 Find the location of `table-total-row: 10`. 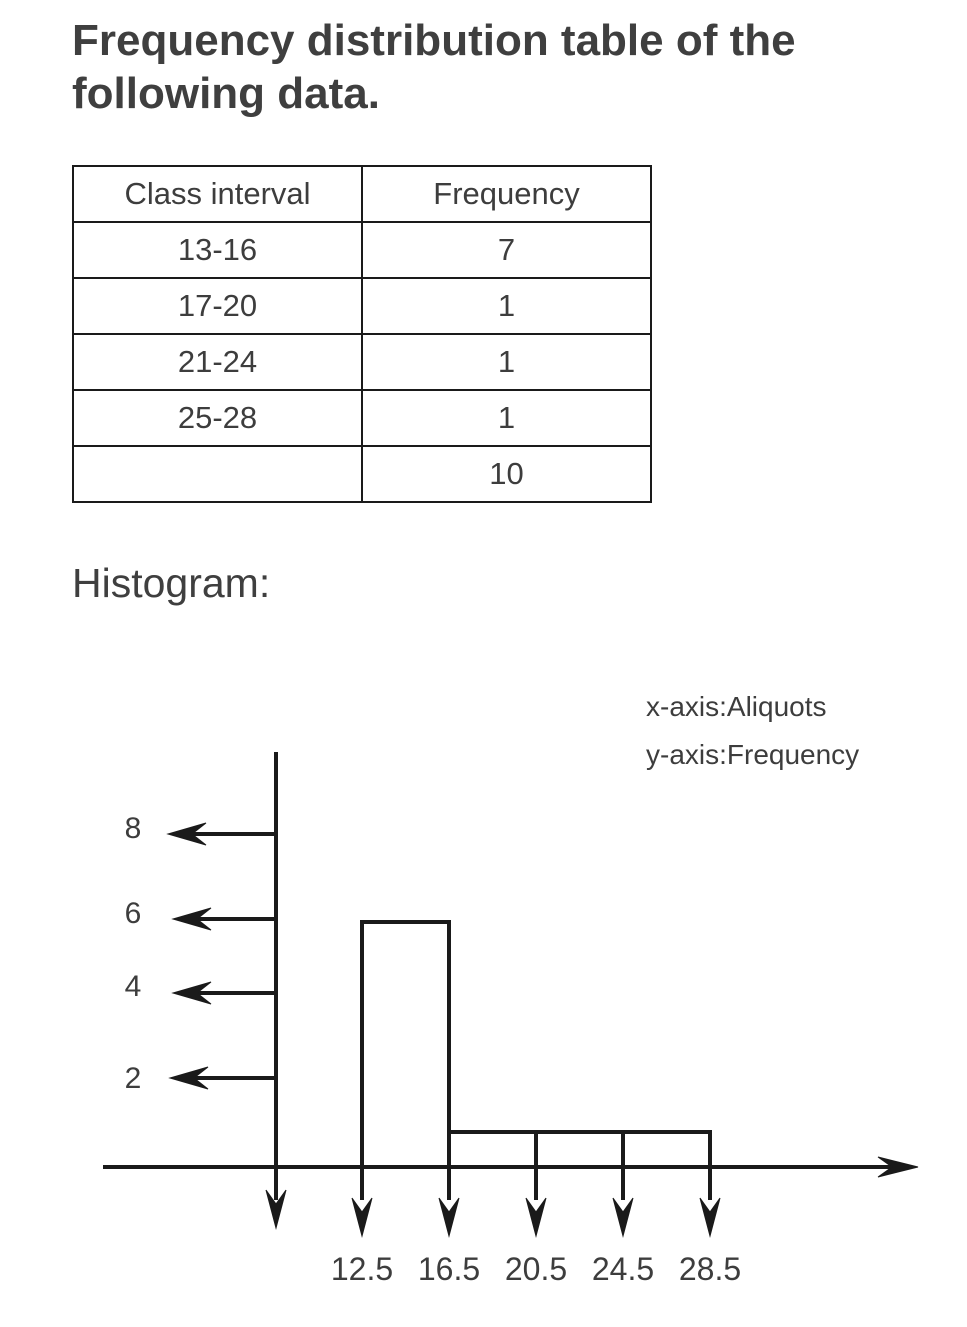

table-total-row: 10 is located at coordinates (362, 474).